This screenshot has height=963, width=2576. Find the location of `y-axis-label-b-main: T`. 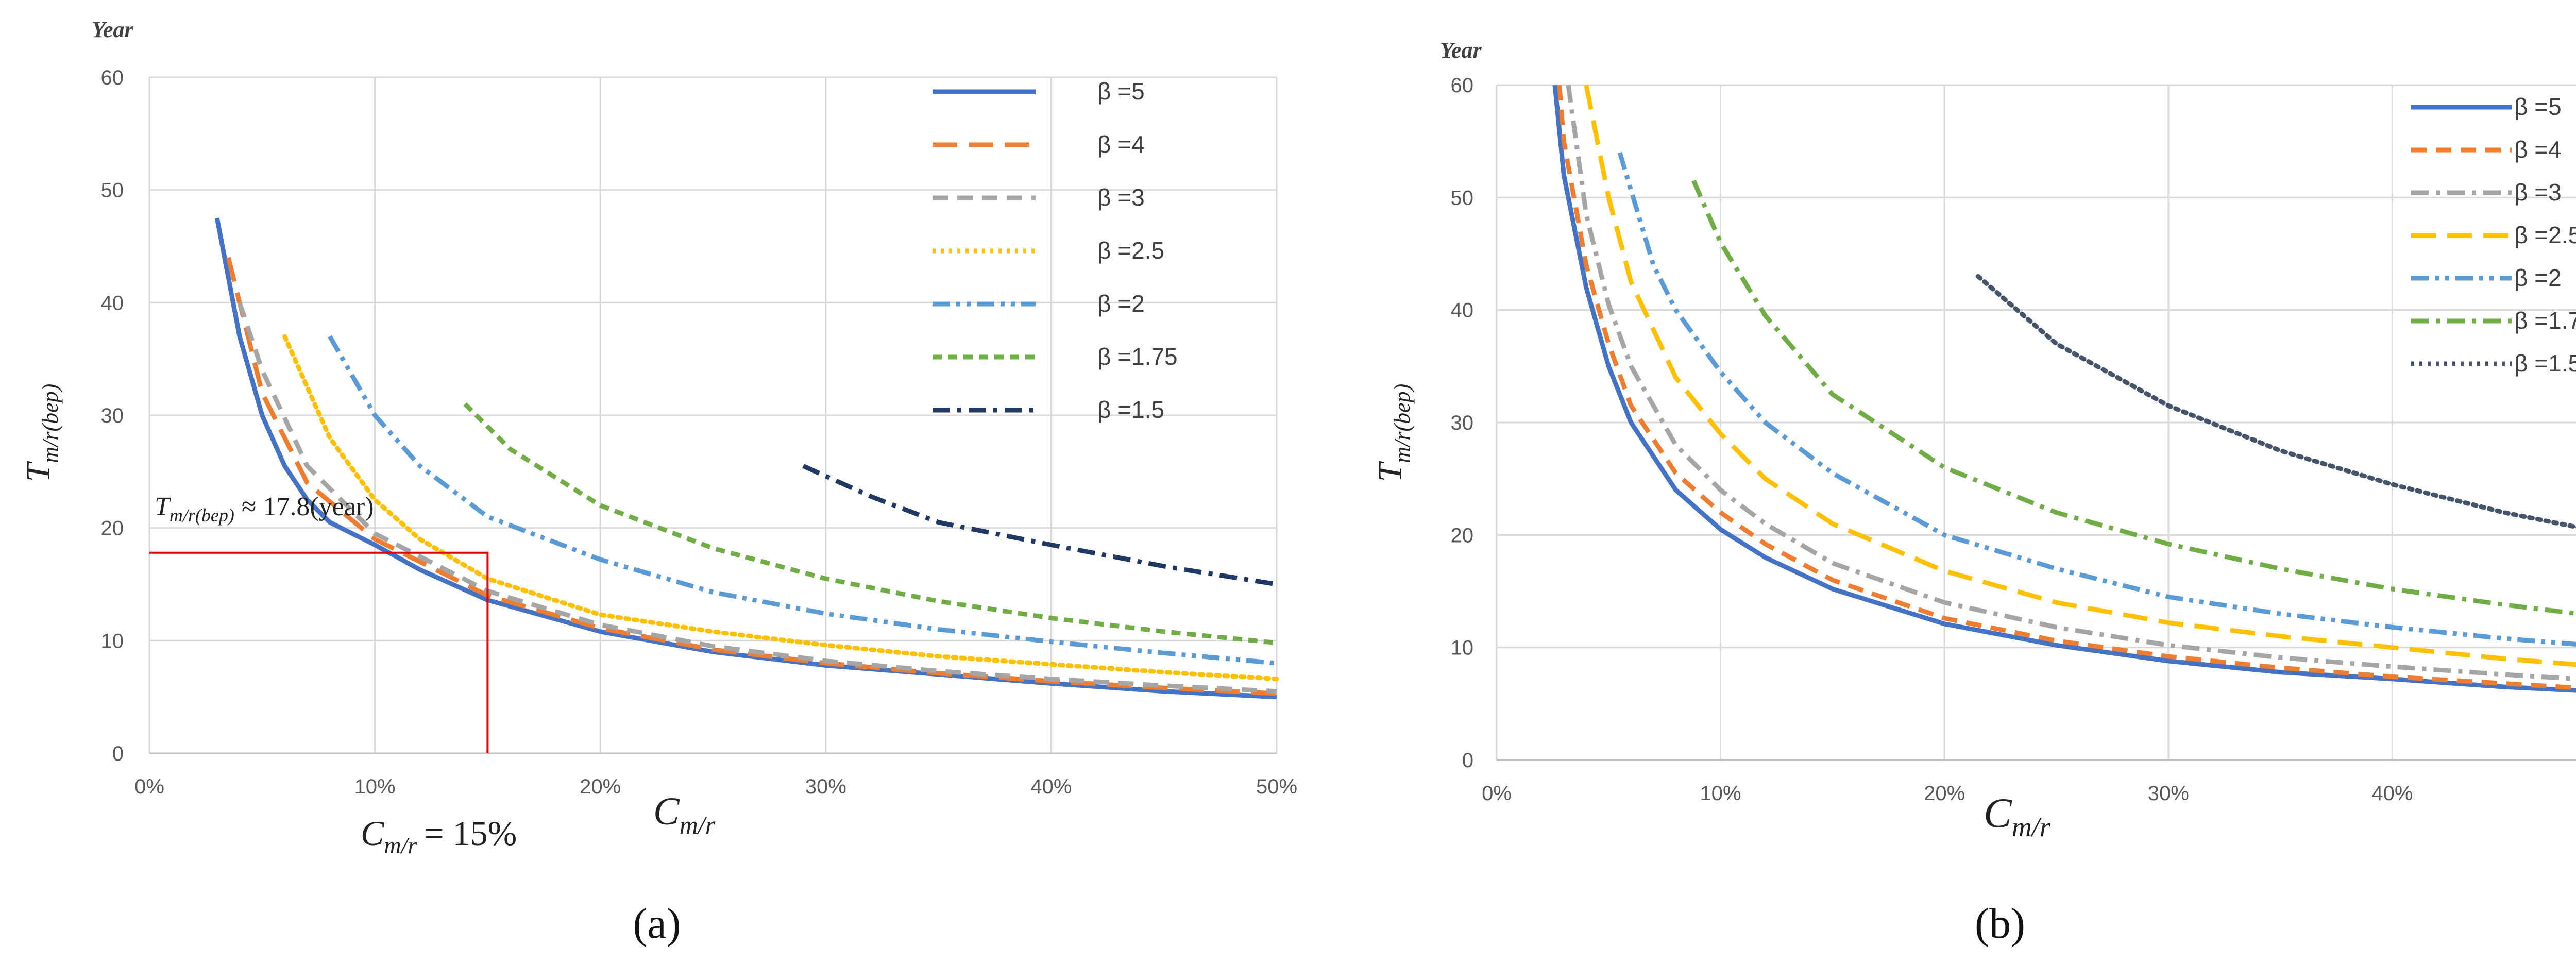

y-axis-label-b-main: T is located at coordinates (1390, 472).